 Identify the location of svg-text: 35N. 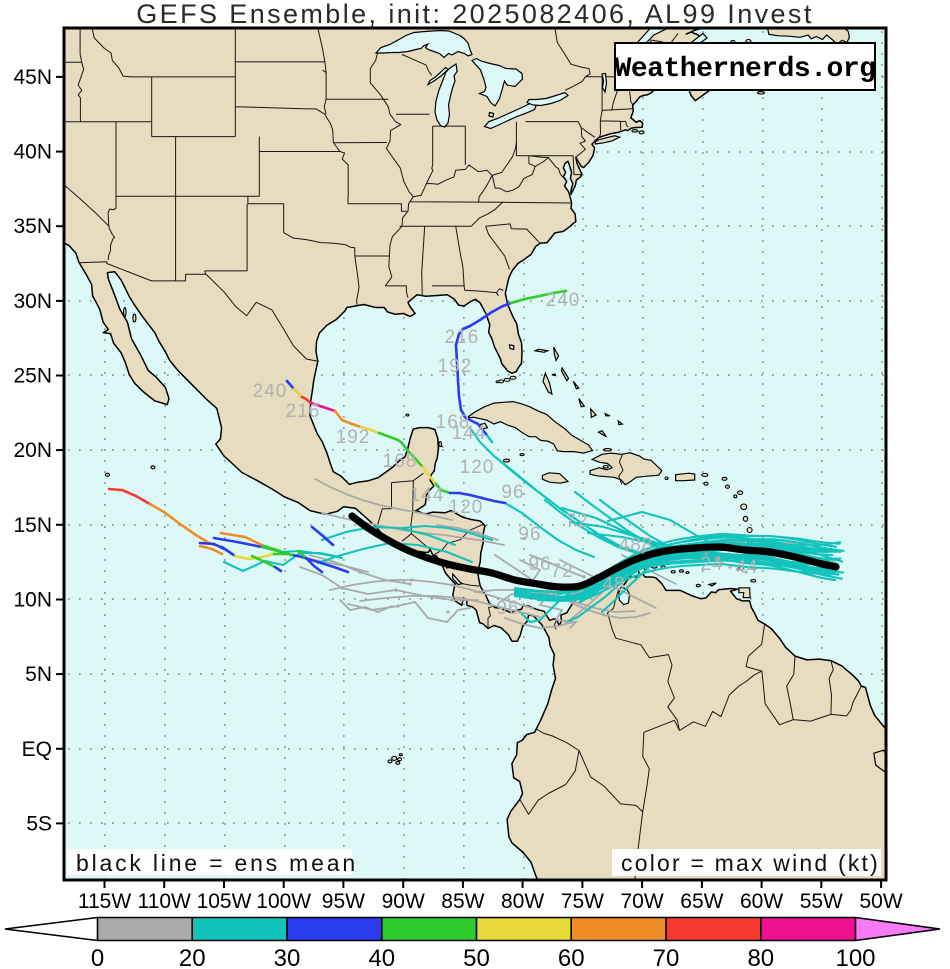
(32, 226).